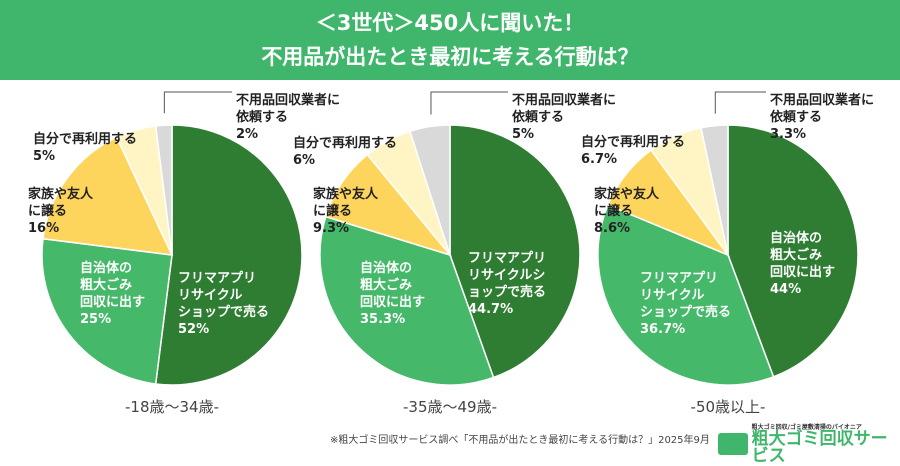 The width and height of the screenshot is (900, 466). Describe the element at coordinates (733, 443) in the screenshot. I see `truck-icon` at that location.